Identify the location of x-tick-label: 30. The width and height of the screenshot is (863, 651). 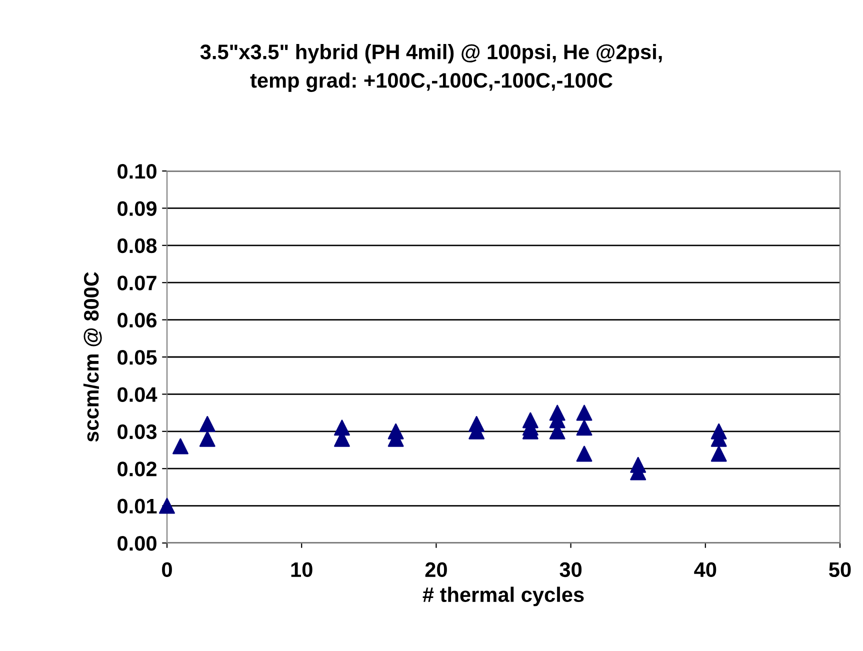
(571, 570).